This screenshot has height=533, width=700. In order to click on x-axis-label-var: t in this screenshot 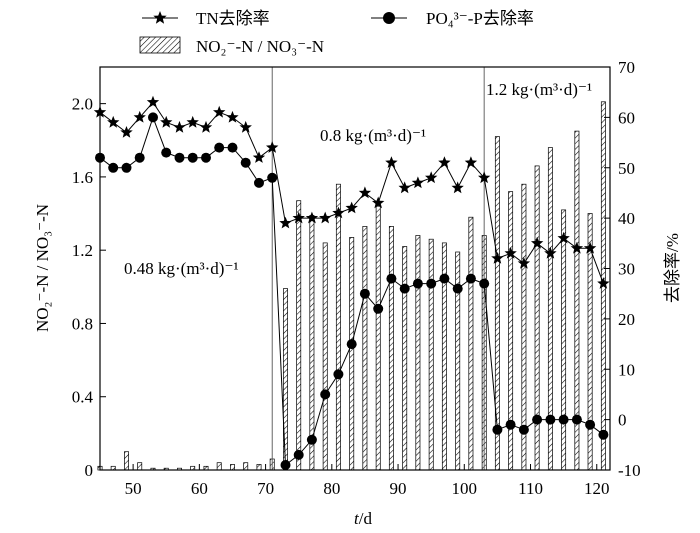, I will do `click(357, 518)`.